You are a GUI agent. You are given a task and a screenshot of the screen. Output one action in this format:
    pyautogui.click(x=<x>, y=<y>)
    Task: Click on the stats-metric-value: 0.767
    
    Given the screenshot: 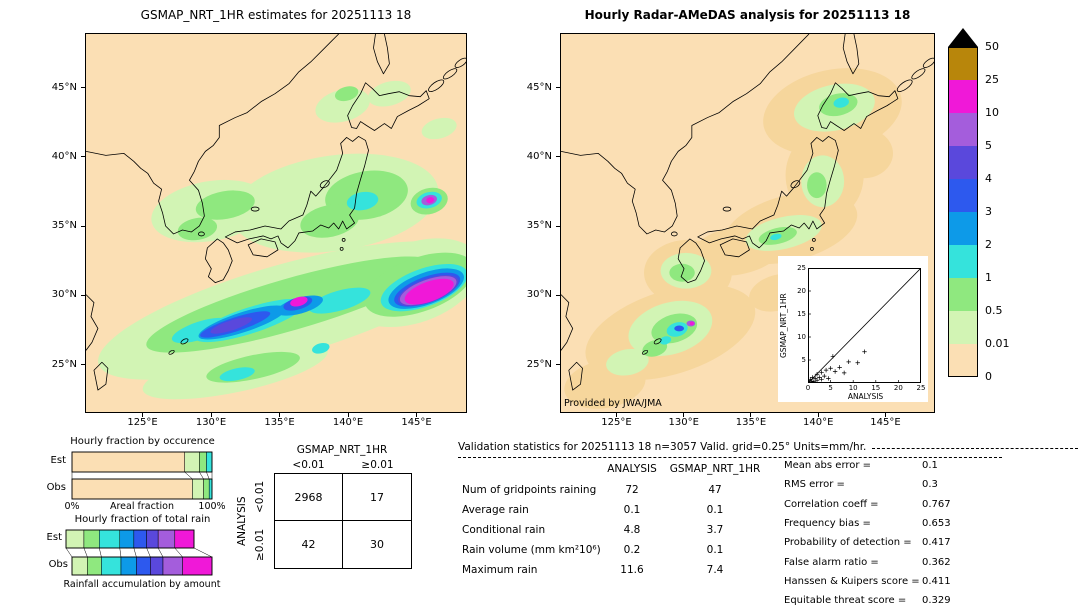 What is the action you would take?
    pyautogui.click(x=936, y=504)
    